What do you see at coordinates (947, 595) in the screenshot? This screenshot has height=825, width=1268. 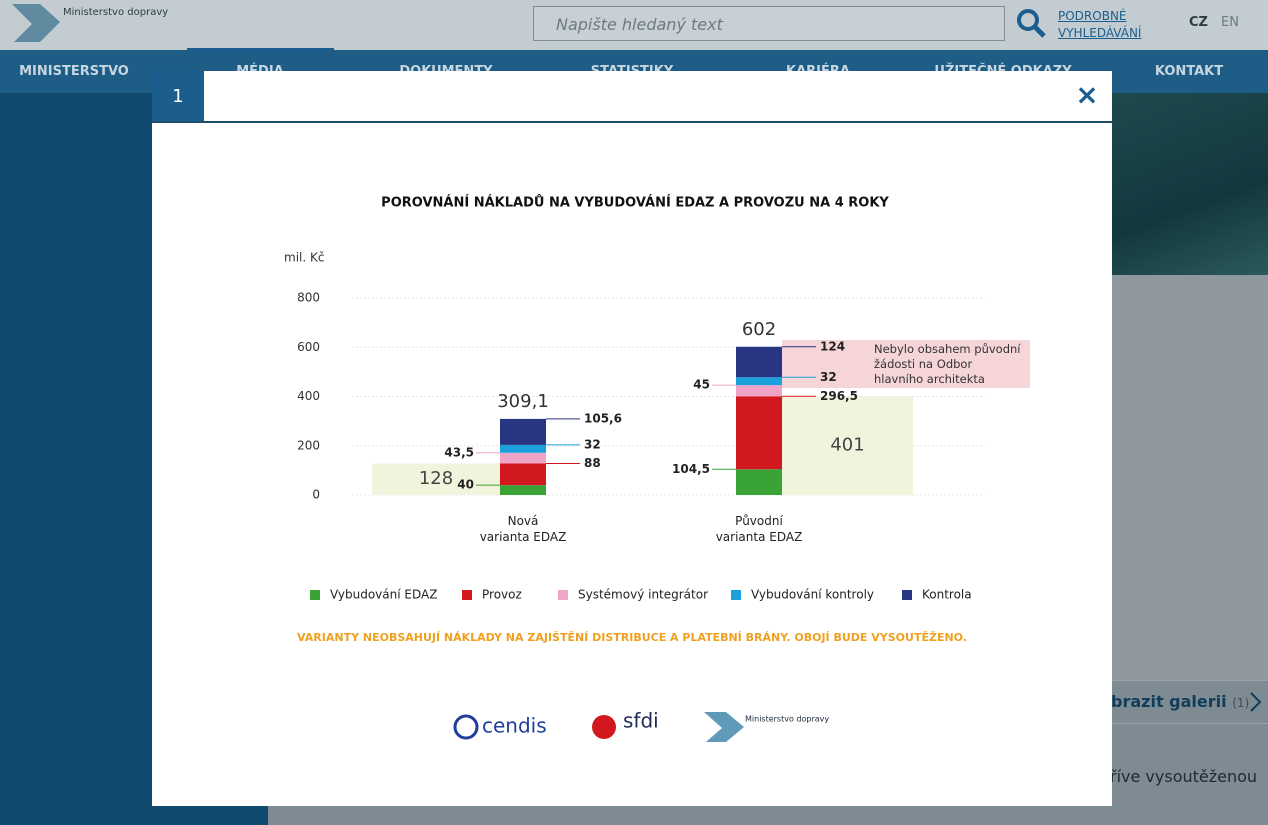 I see `legend-label: Kontrola` at bounding box center [947, 595].